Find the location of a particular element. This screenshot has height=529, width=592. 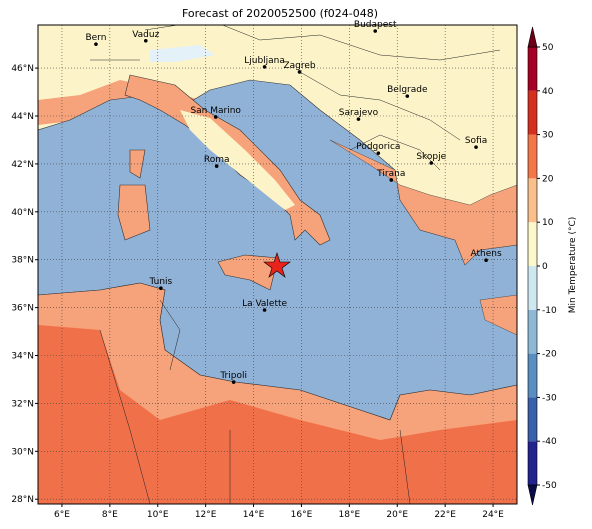

city-label: Bern is located at coordinates (95, 38).